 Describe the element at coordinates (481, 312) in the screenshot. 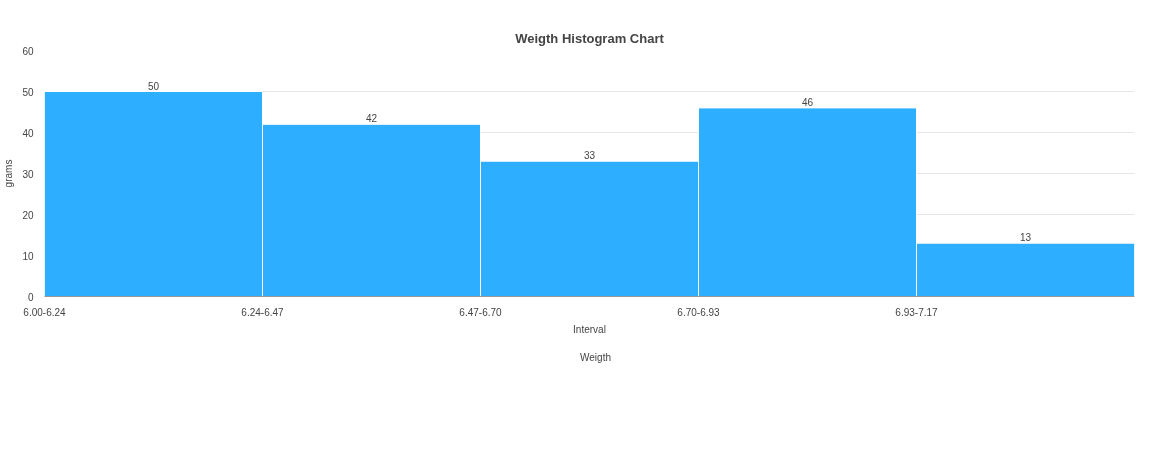

I see `x-tick-label: 6.47-6.70` at that location.